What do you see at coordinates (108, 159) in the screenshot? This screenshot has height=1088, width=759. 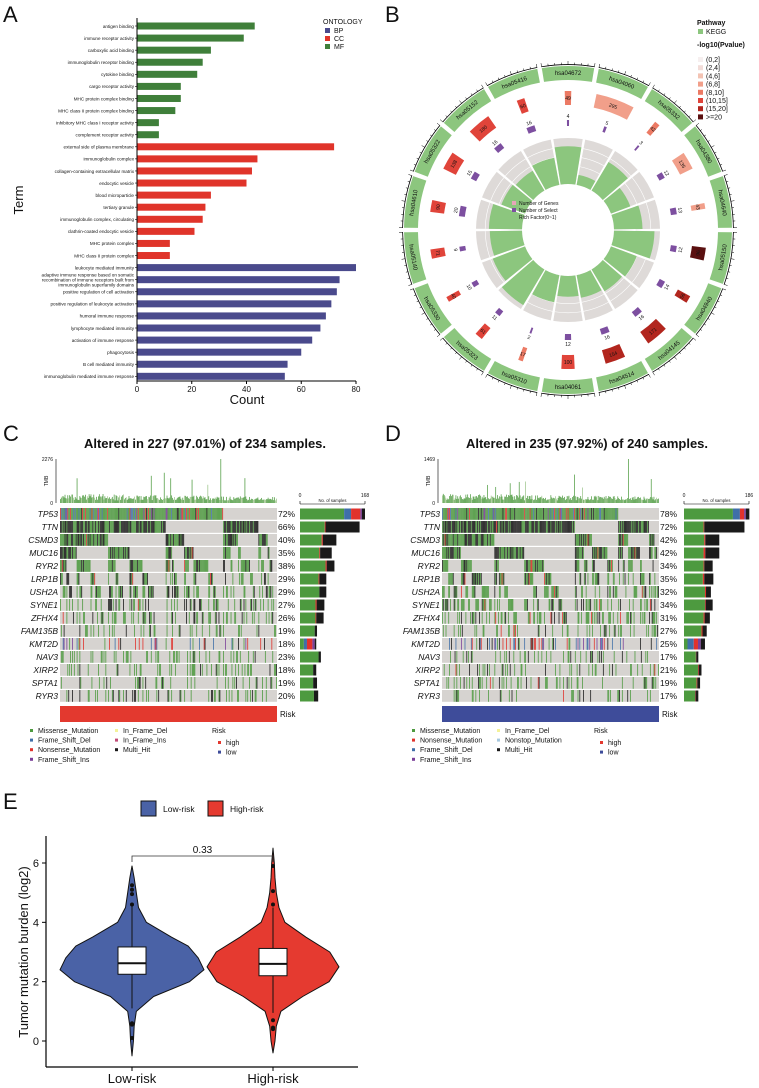 I see `term-label-line: immunoglobulin complex` at bounding box center [108, 159].